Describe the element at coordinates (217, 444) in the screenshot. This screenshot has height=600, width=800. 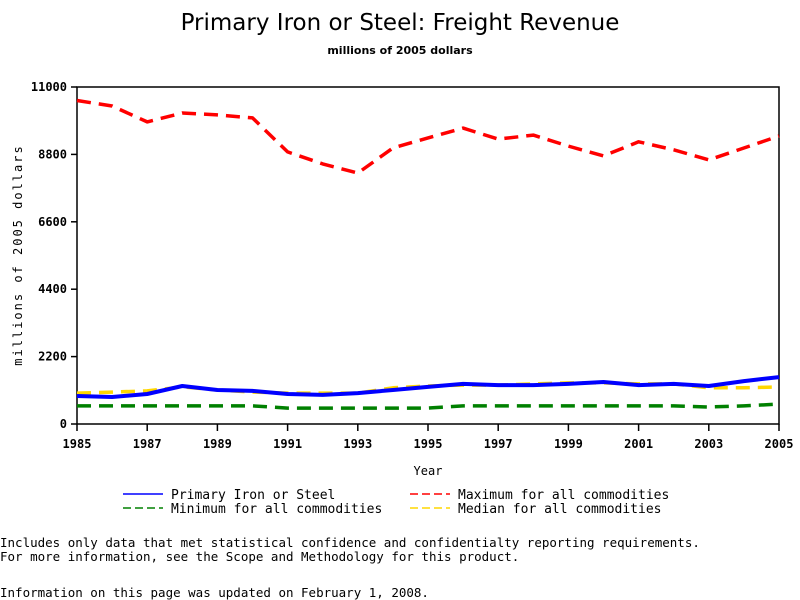
I see `x-tick-label: 1989` at that location.